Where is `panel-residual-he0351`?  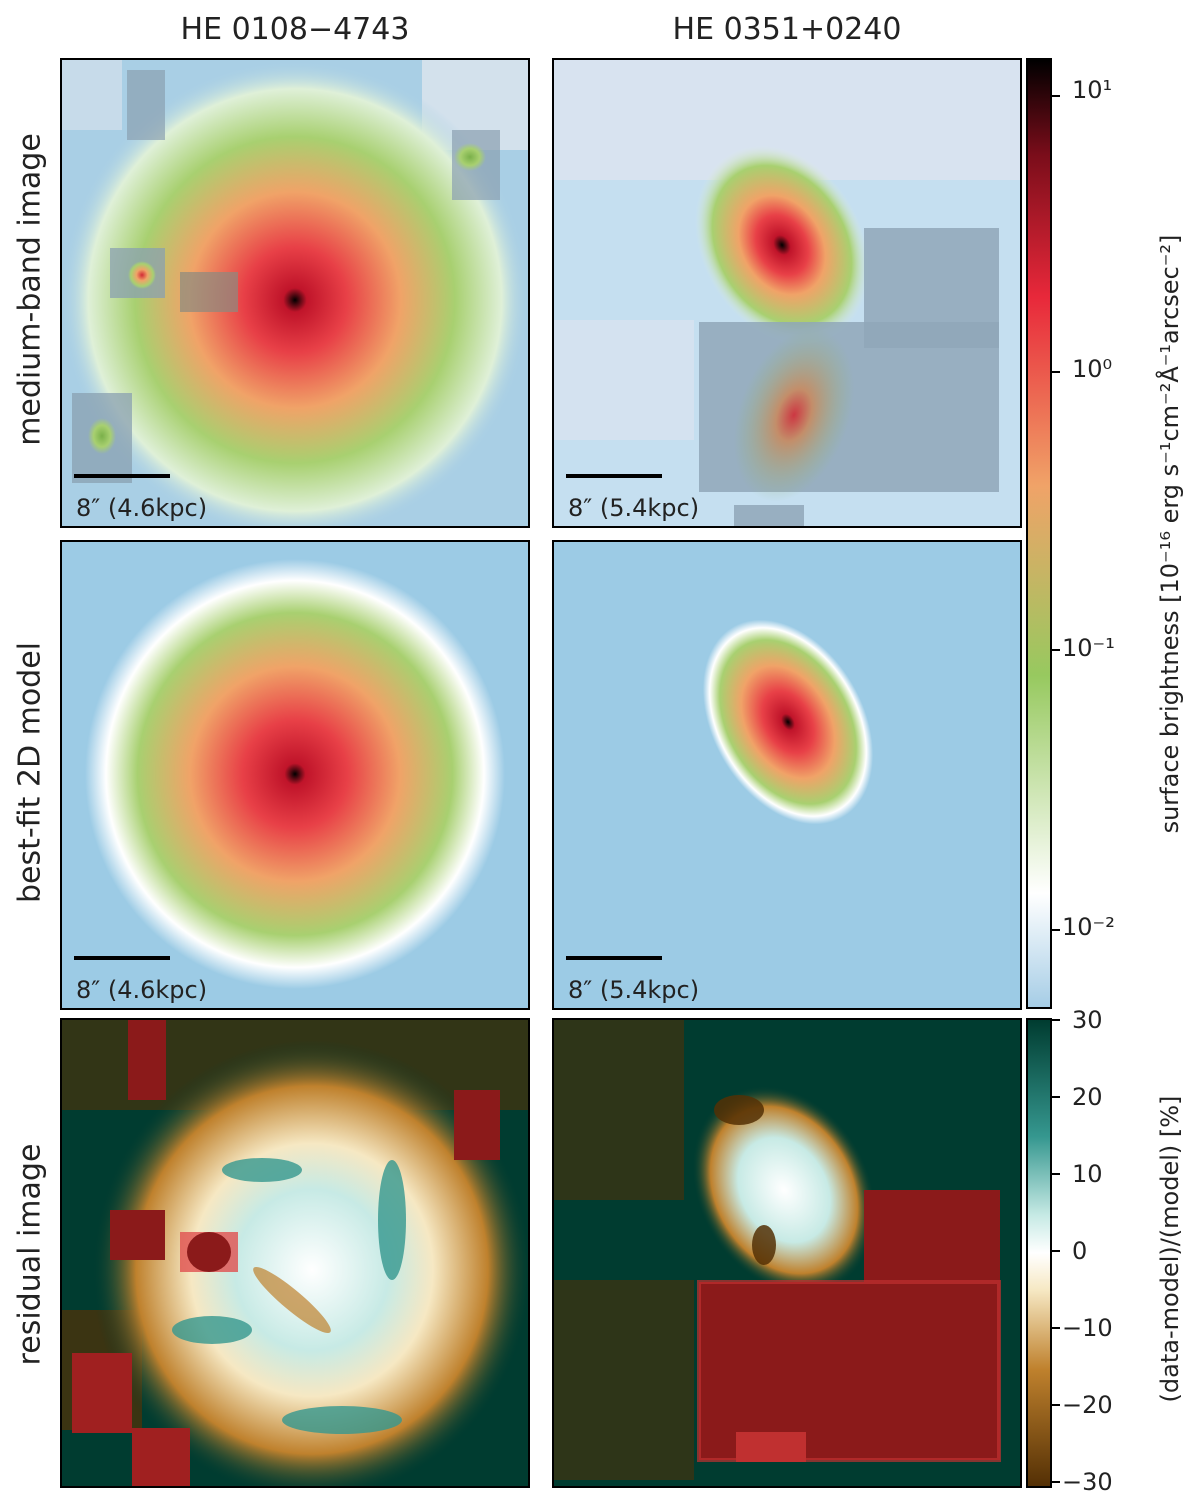 panel-residual-he0351 is located at coordinates (787, 1253).